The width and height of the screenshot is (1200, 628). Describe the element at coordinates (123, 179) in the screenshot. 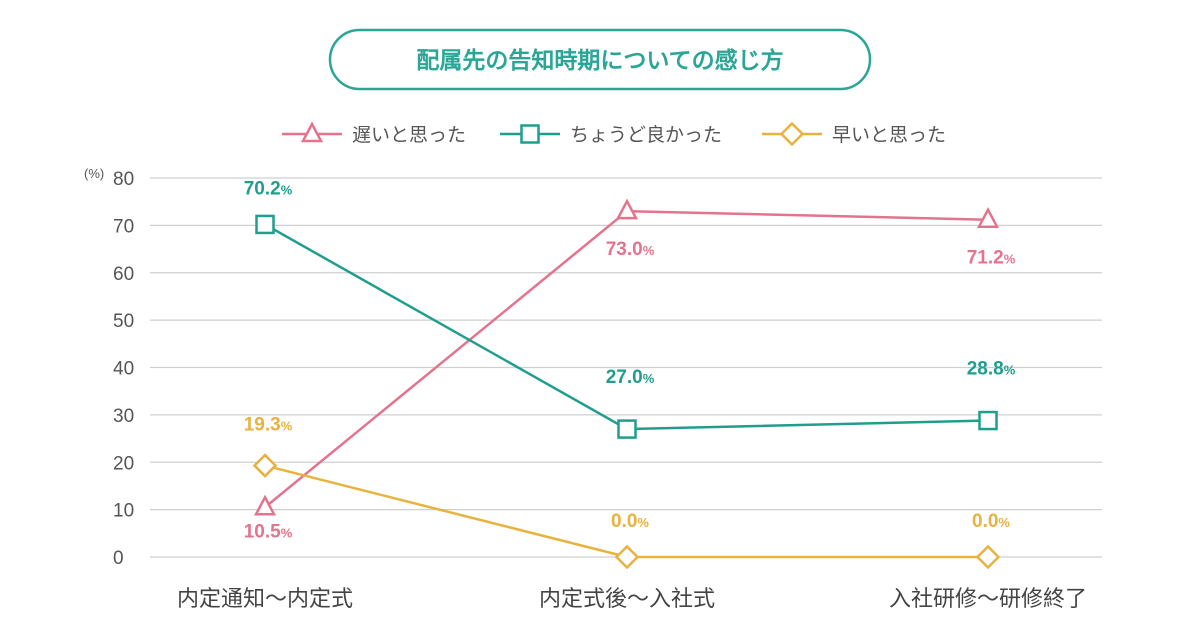

I see `y-tick-label: 80` at that location.